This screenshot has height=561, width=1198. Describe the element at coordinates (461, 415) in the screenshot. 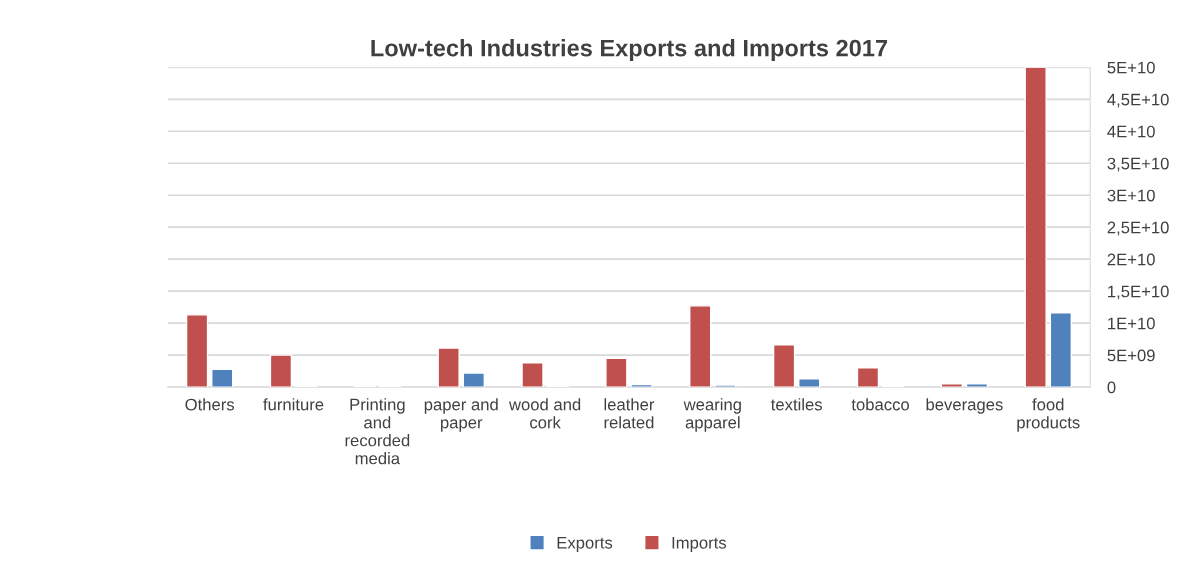

I see `x-tick-label: paper and paper` at that location.